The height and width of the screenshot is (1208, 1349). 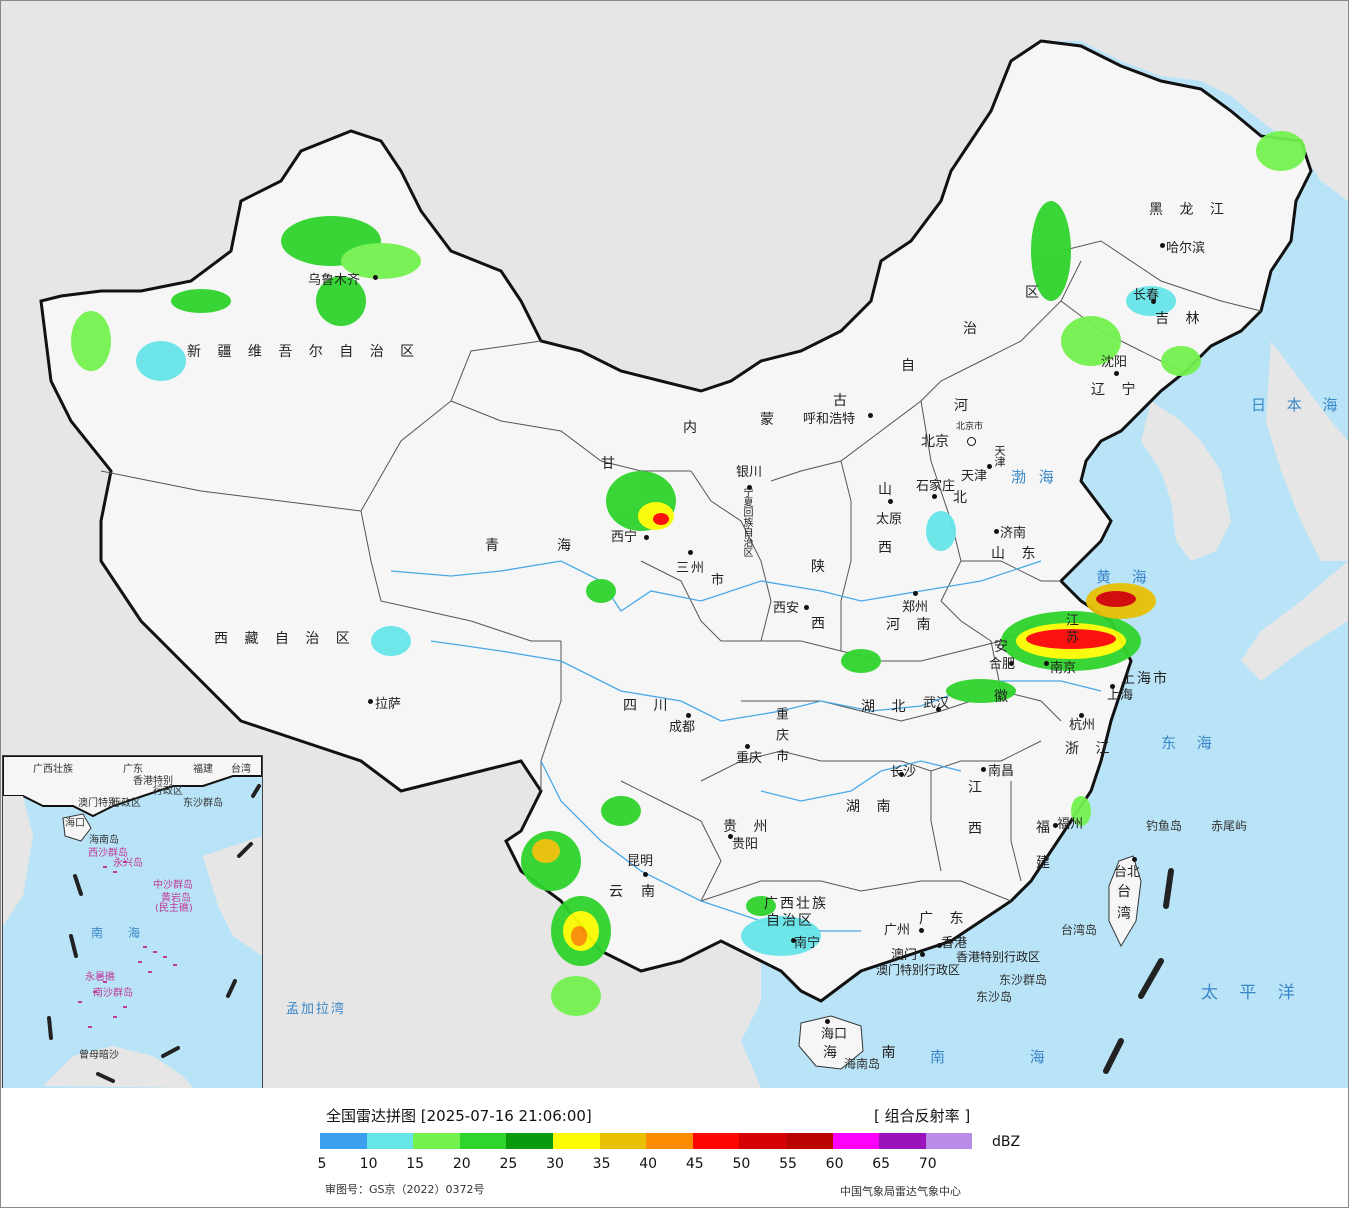 I want to click on inset-label: 南, so click(x=97, y=933).